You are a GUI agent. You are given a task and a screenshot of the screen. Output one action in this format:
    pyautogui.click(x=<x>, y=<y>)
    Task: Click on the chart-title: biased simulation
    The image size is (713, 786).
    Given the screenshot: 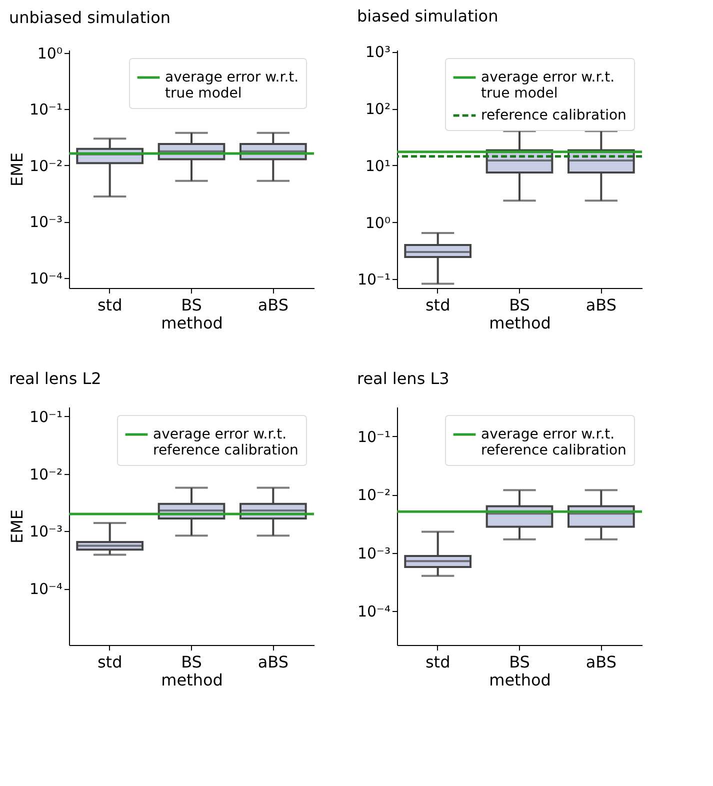 What is the action you would take?
    pyautogui.click(x=427, y=16)
    